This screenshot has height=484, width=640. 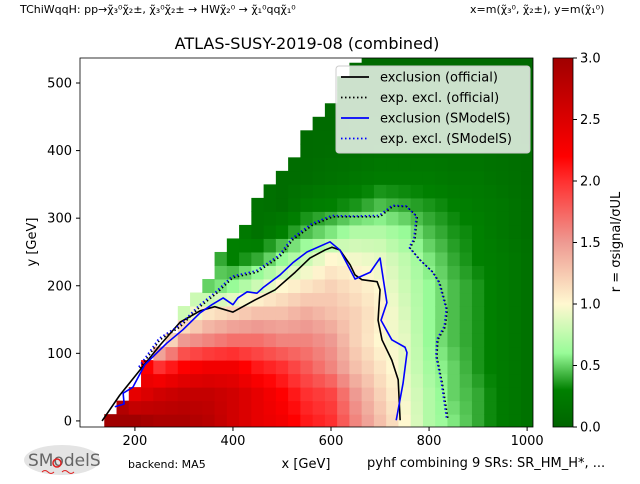 What do you see at coordinates (590, 120) in the screenshot?
I see `colorbar-tick-label: 2.5` at bounding box center [590, 120].